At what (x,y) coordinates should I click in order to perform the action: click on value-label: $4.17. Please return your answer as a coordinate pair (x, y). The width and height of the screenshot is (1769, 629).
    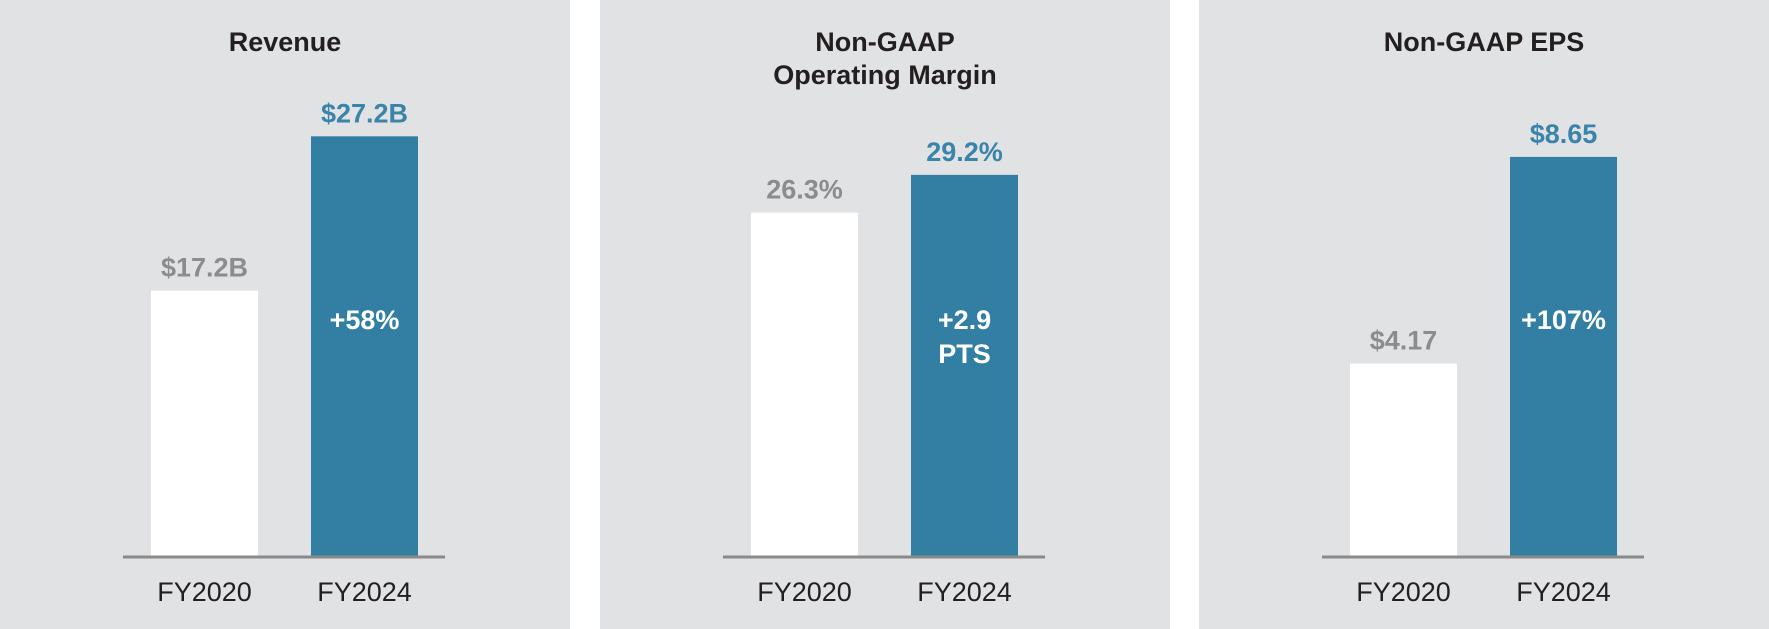
    Looking at the image, I should click on (1404, 341).